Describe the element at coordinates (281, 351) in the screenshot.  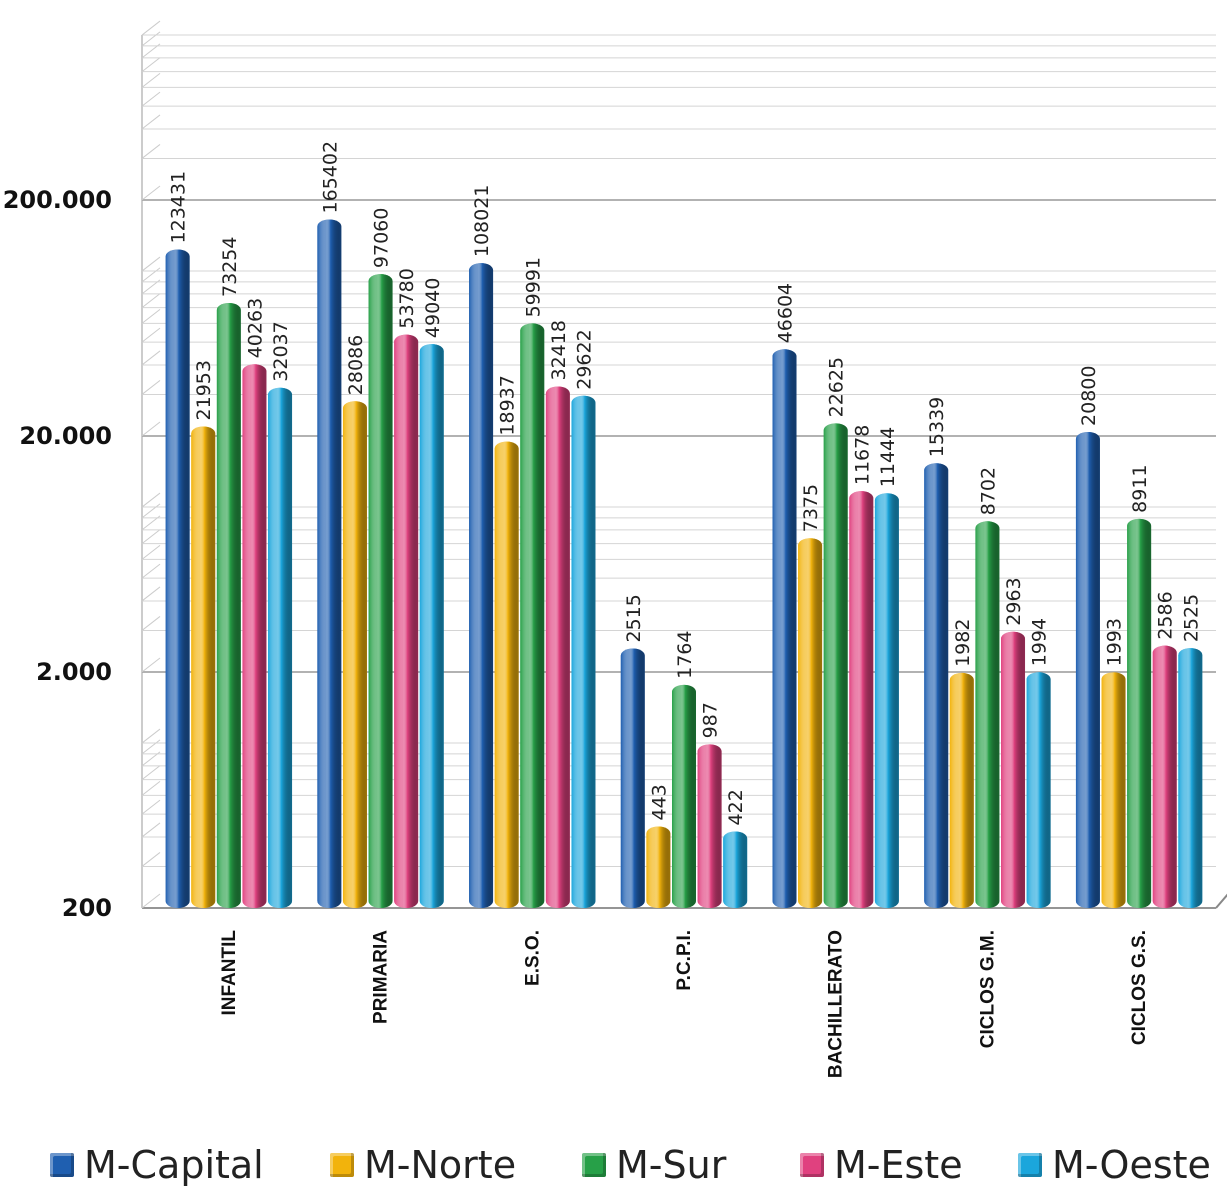
I see `data-label: 32037` at that location.